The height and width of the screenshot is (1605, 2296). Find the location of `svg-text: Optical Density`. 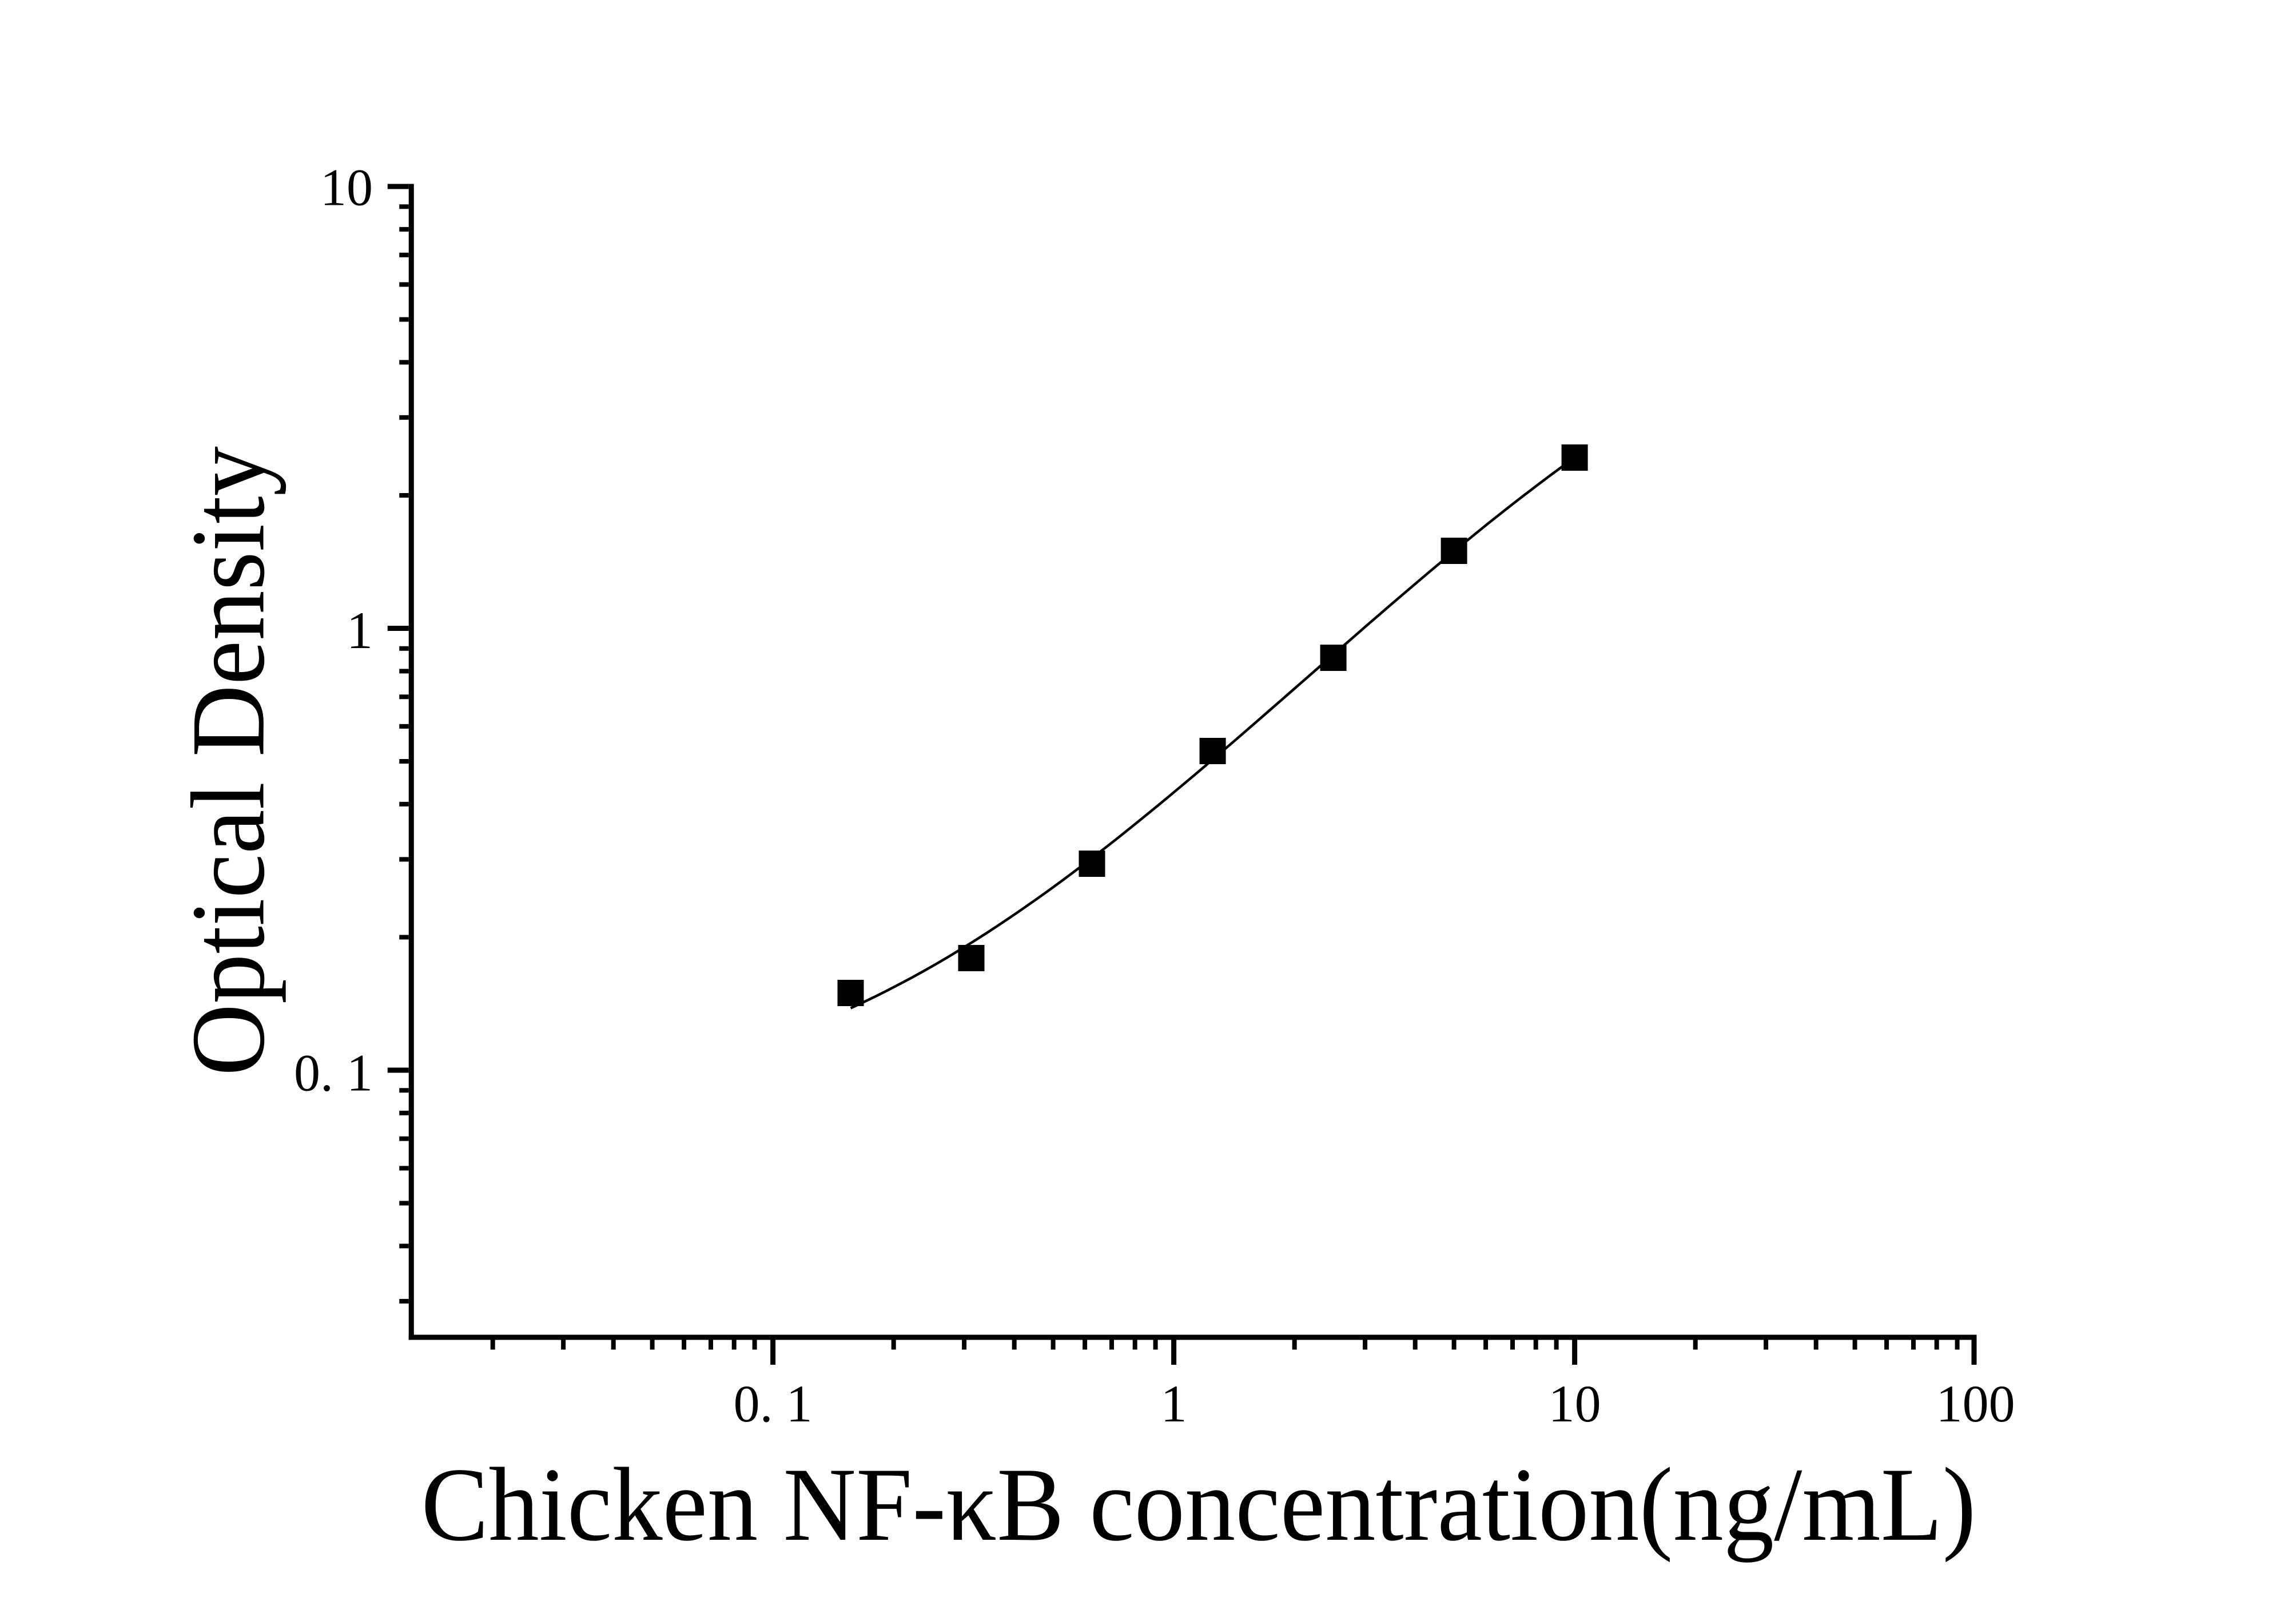

svg-text: Optical Density is located at coordinates (228, 761).